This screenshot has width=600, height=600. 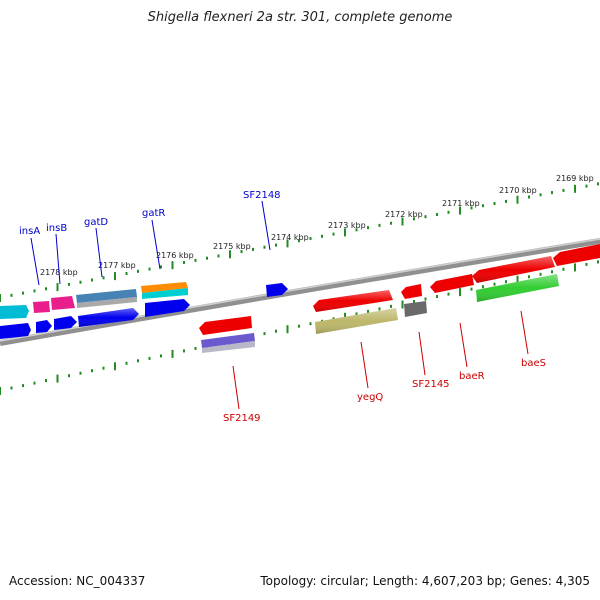 What do you see at coordinates (96, 222) in the screenshot?
I see `gene-label-gatD: gatD` at bounding box center [96, 222].